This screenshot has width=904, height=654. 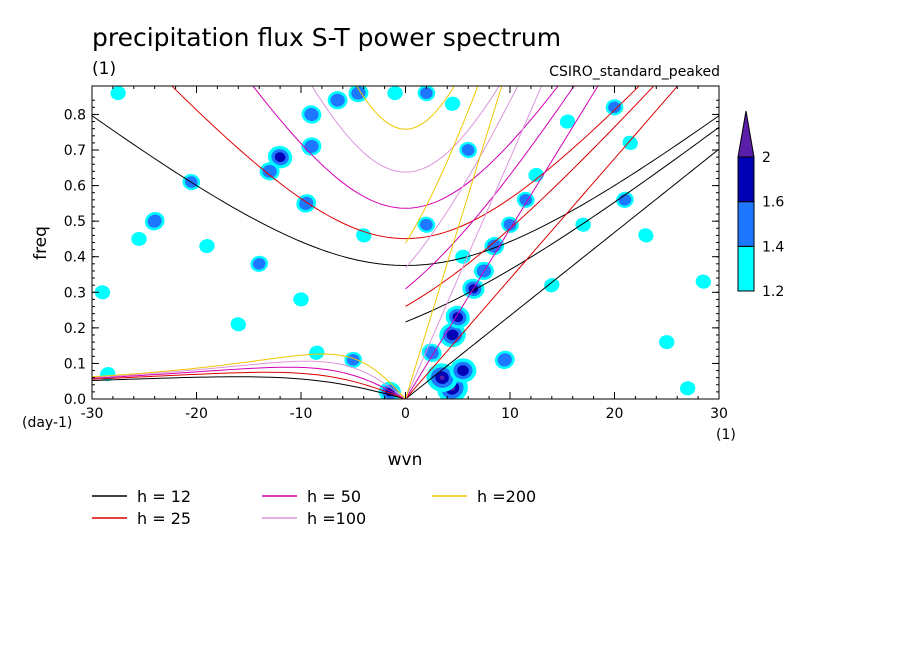 I want to click on x-tick-label: 10, so click(x=510, y=414).